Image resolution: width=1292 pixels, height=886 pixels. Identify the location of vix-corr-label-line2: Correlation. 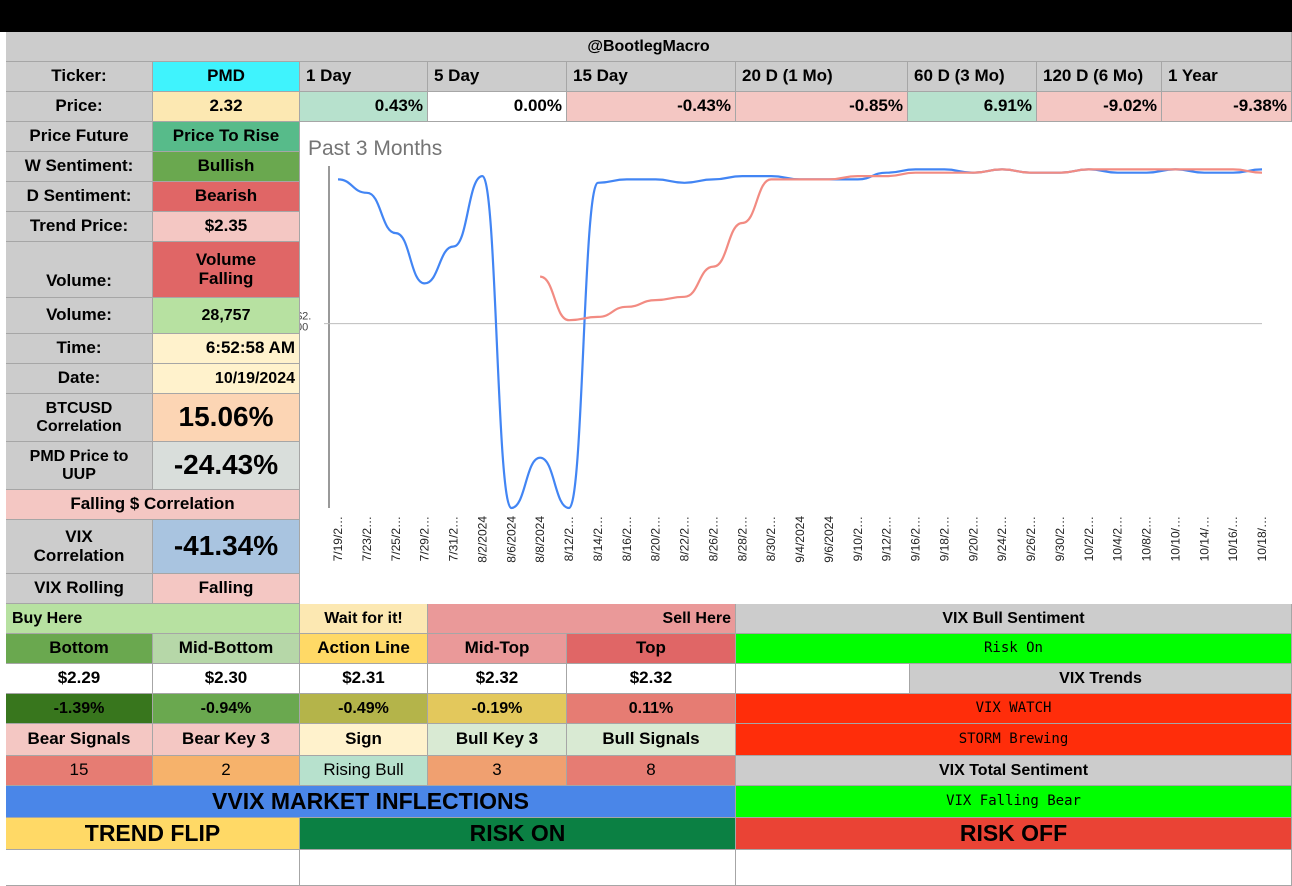
(79, 555).